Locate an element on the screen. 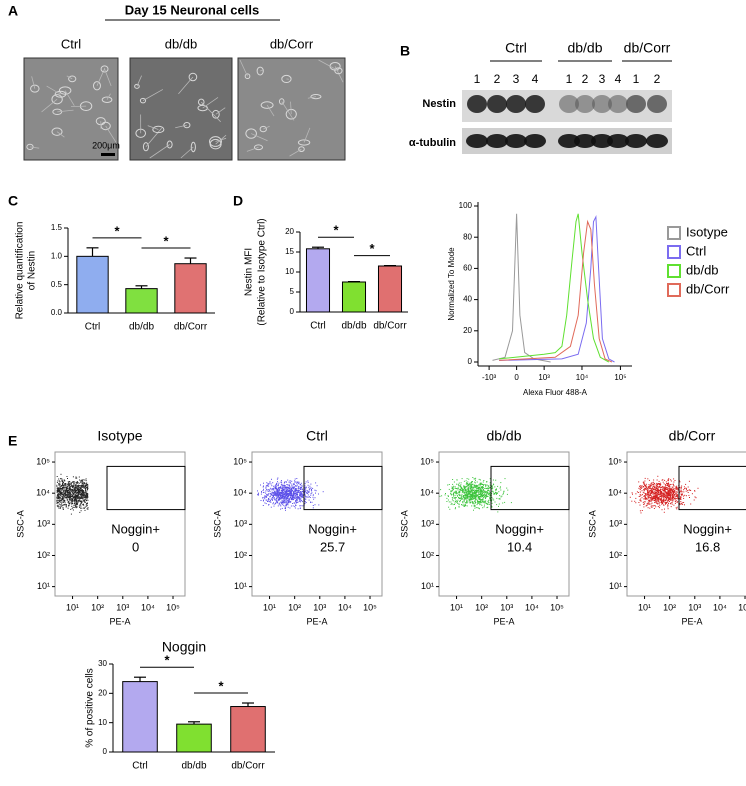 The image size is (746, 786). gate-label: Noggin+ is located at coordinates (519, 528).